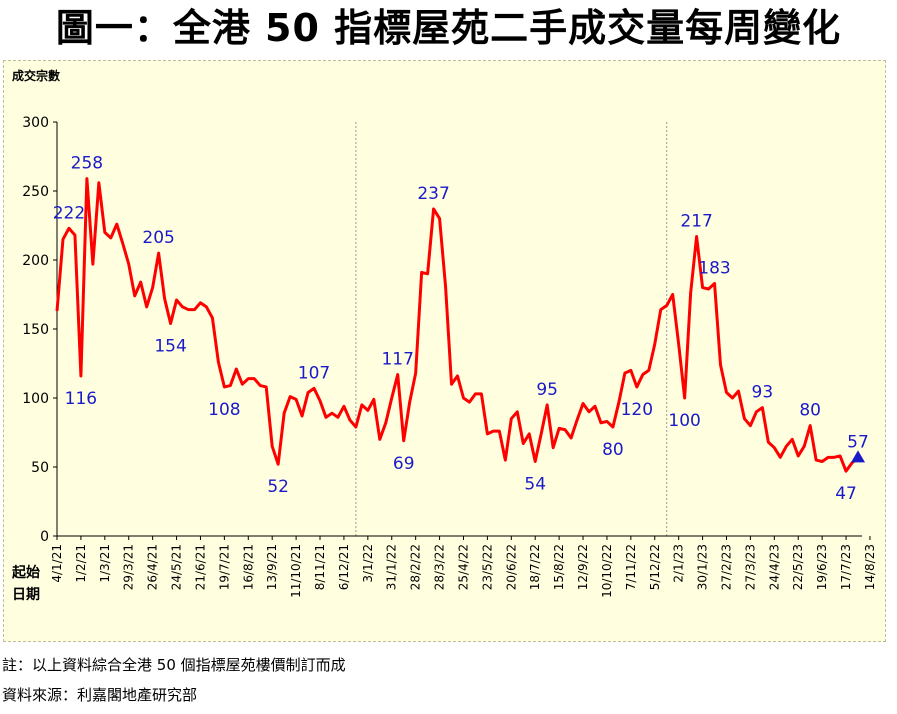 The width and height of the screenshot is (897, 714). Describe the element at coordinates (448, 28) in the screenshot. I see `page-title: 圖一：全港 50 指標屋苑二手成交量每周變化` at that location.